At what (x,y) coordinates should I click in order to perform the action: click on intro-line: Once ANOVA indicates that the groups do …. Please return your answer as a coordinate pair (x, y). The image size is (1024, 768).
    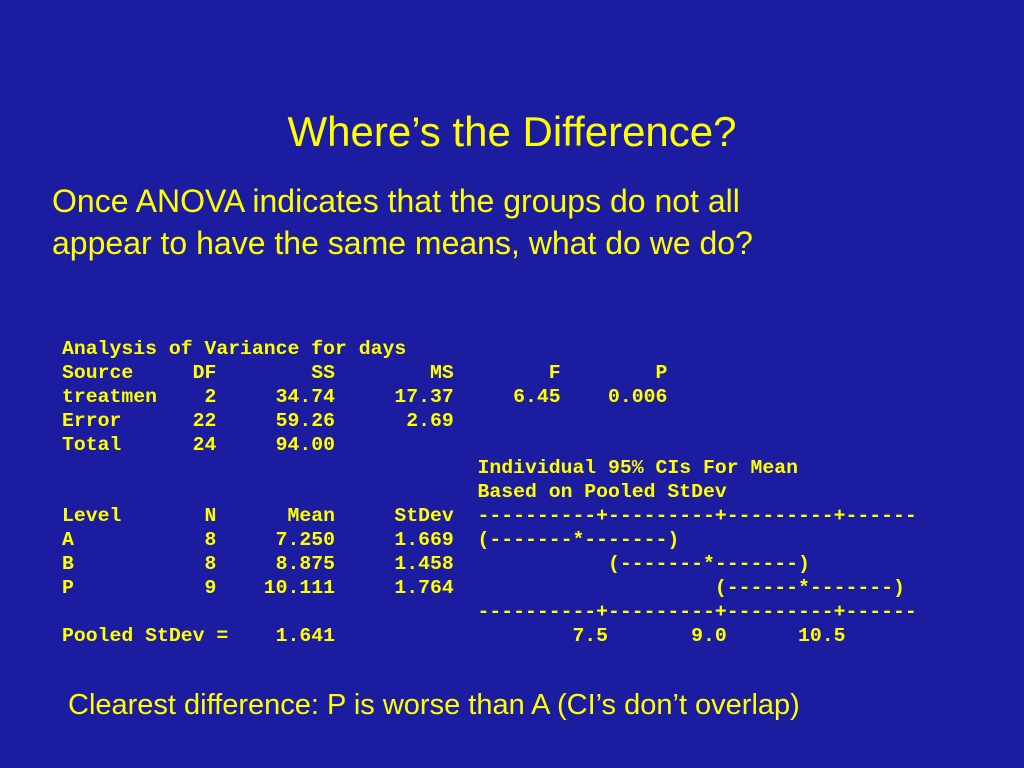
    Looking at the image, I should click on (396, 201).